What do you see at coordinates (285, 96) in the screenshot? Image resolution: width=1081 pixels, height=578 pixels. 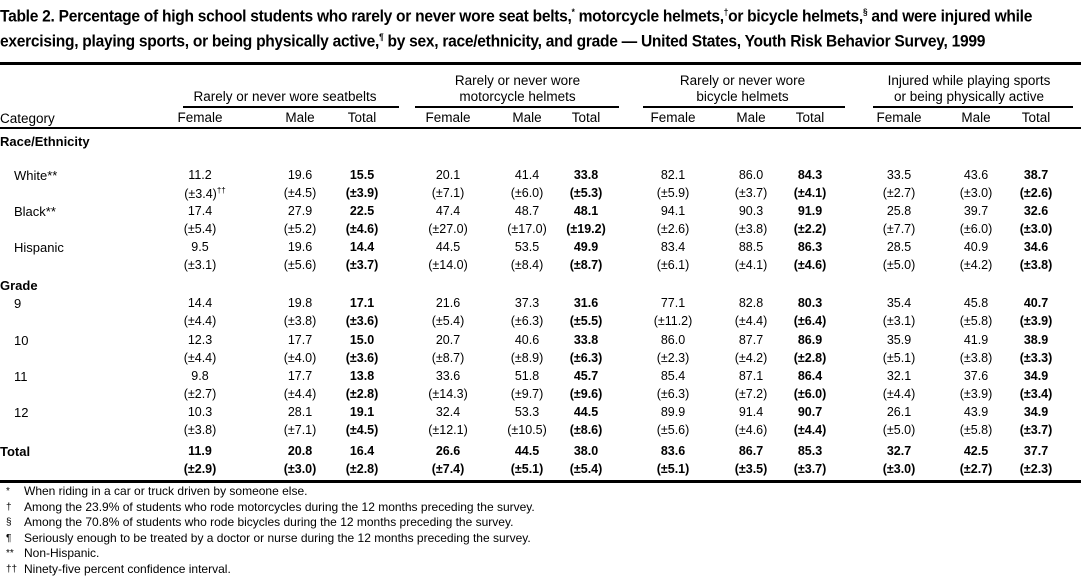 I see `group-header-line: Rarely or never wore seatbelts` at bounding box center [285, 96].